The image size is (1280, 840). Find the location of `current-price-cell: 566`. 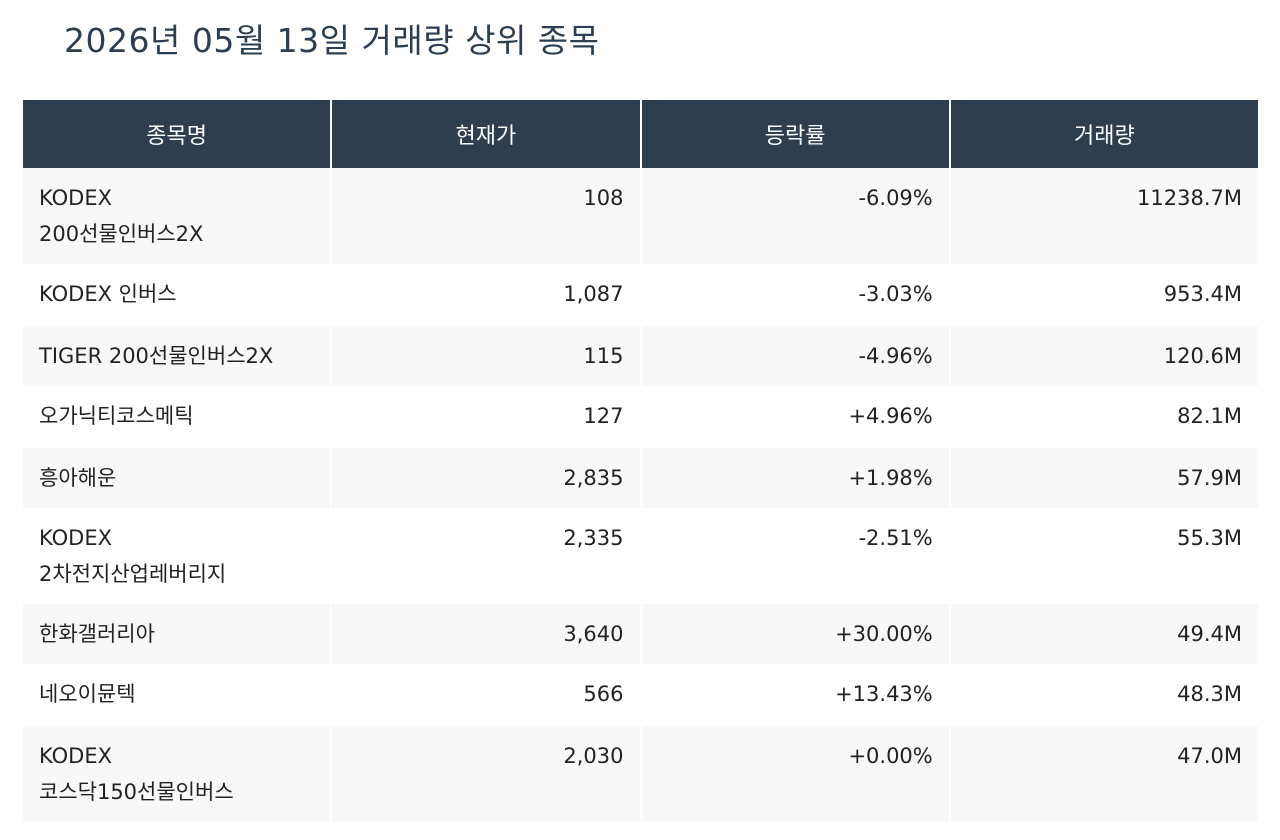

current-price-cell: 566 is located at coordinates (486, 695).